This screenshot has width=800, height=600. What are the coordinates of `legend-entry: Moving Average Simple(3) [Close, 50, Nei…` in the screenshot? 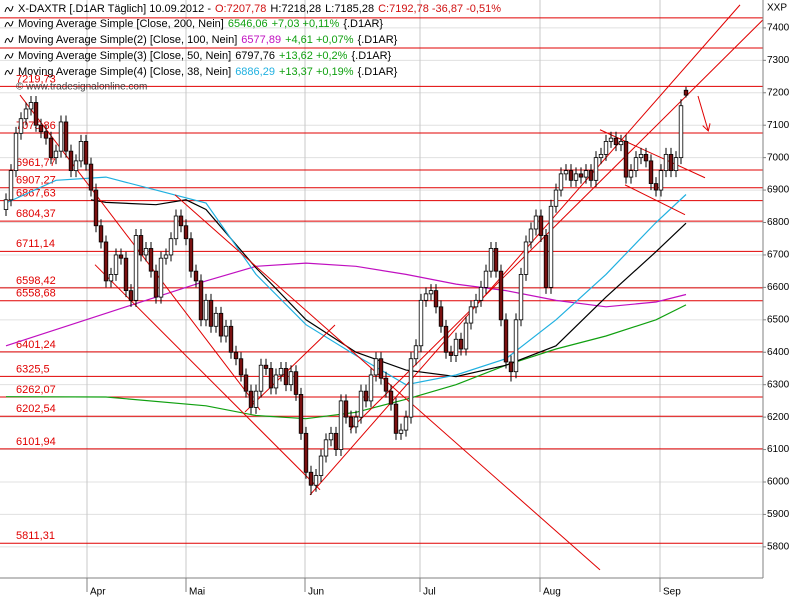 It's located at (205, 56).